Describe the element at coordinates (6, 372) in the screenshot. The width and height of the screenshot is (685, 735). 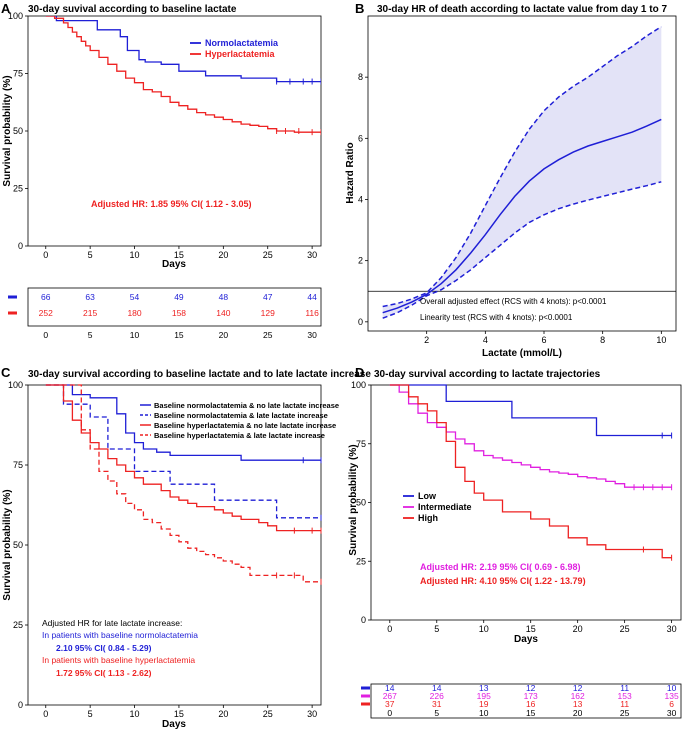
I see `panel-c-label: C` at that location.